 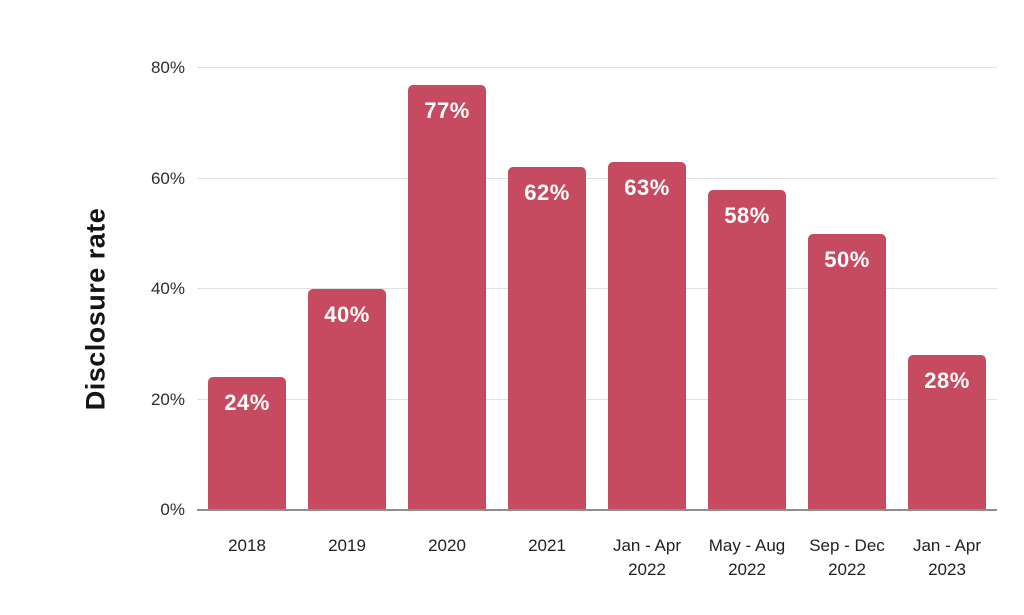 I want to click on bar-cell: 62%, so click(x=547, y=289).